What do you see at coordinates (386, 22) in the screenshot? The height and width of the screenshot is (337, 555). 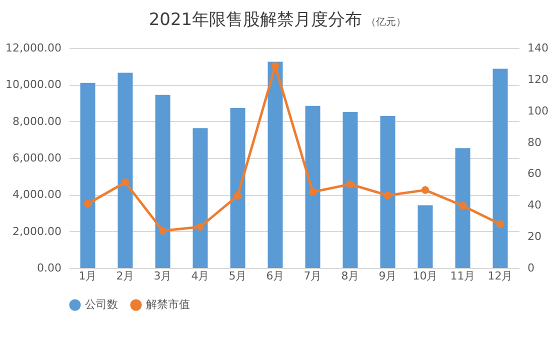 I see `chart-subtitle: （亿元）` at bounding box center [386, 22].